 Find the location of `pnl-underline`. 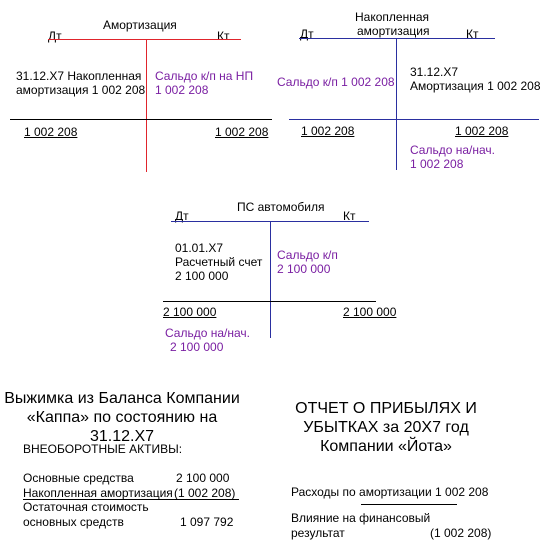

pnl-underline is located at coordinates (409, 504).